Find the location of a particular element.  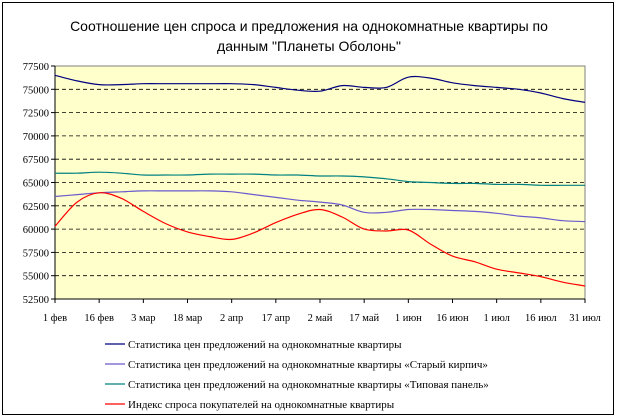

x-tick-label-6: 2 май is located at coordinates (320, 318).